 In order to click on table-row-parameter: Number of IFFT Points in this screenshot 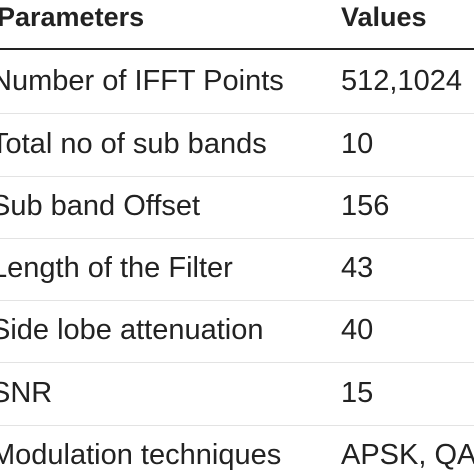, I will do `click(142, 81)`.